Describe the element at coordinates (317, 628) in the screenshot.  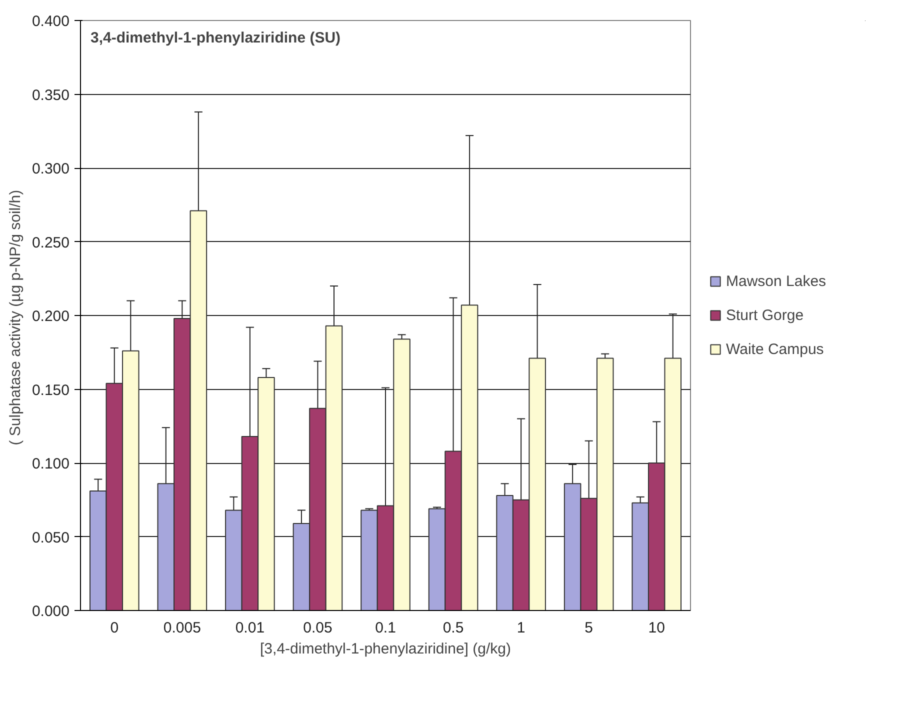
I see `x-tick-label: 0.05` at that location.